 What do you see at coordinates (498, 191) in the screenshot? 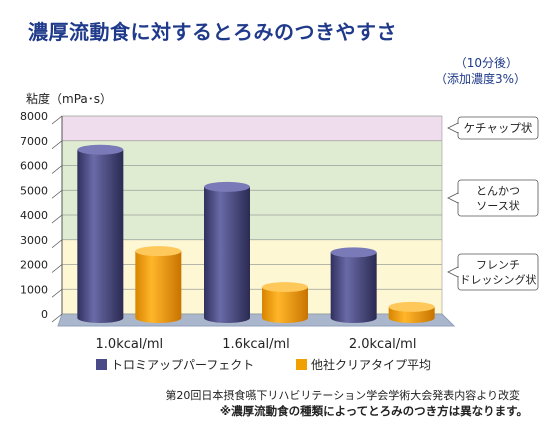
I see `band-label-text-2: とんかつ` at bounding box center [498, 191].